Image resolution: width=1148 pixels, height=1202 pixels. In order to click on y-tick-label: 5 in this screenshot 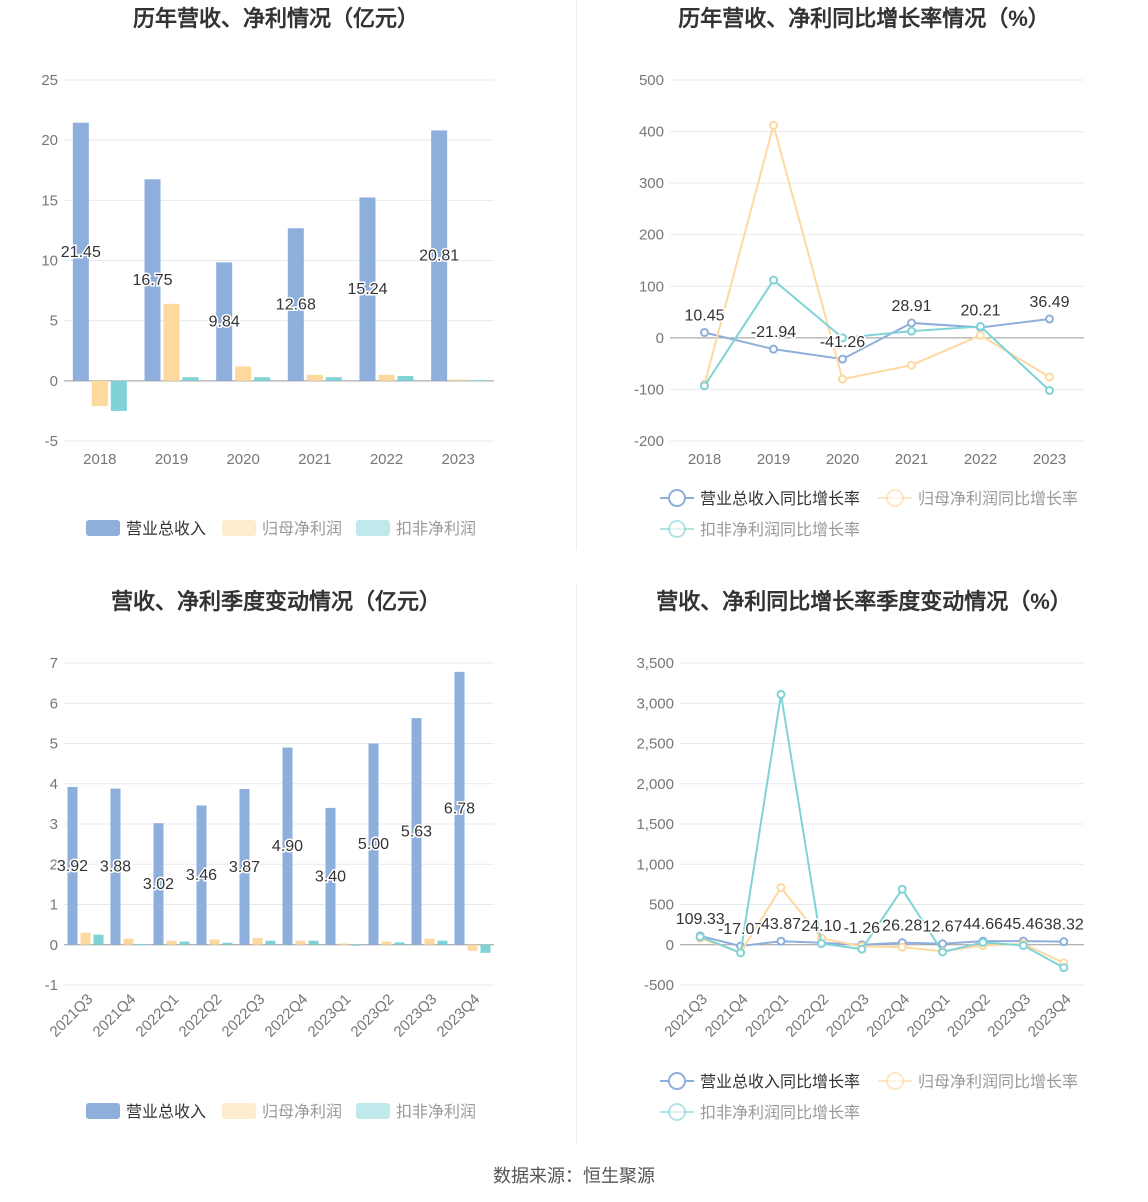, I will do `click(54, 321)`.